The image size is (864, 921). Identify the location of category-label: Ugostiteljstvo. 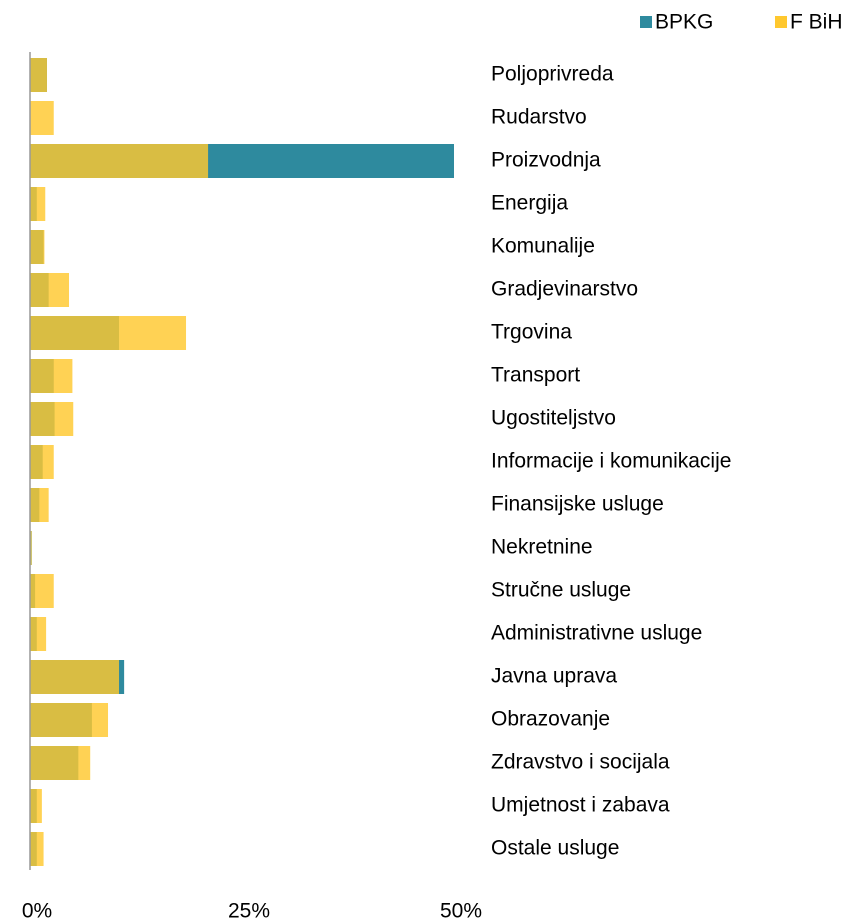
(553, 418).